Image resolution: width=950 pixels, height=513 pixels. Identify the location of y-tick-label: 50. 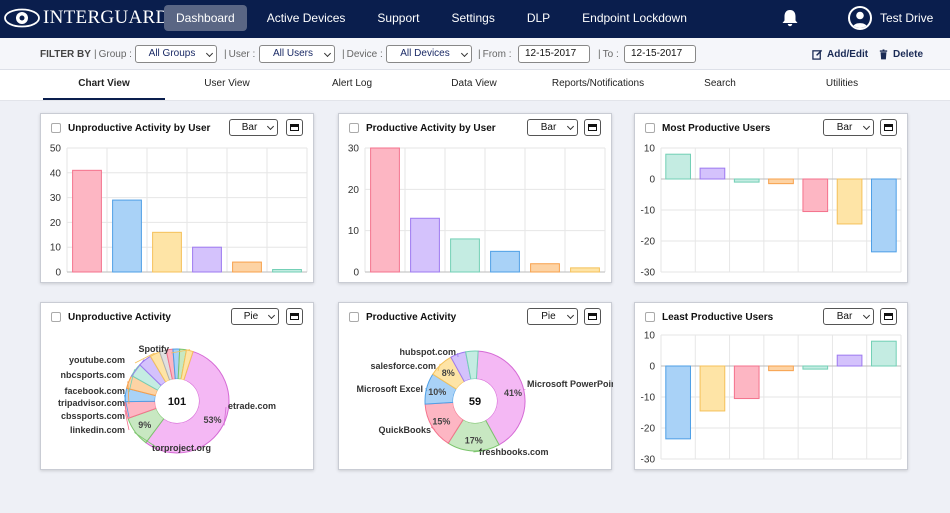
(56, 149).